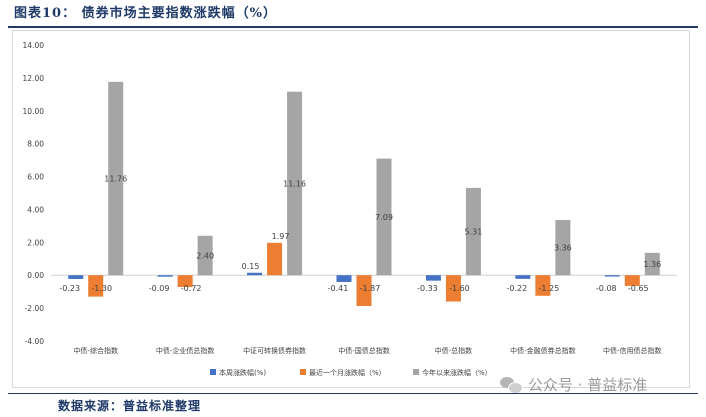 Image resolution: width=706 pixels, height=417 pixels. I want to click on category-label: 中债-金融债券总指数, so click(543, 350).